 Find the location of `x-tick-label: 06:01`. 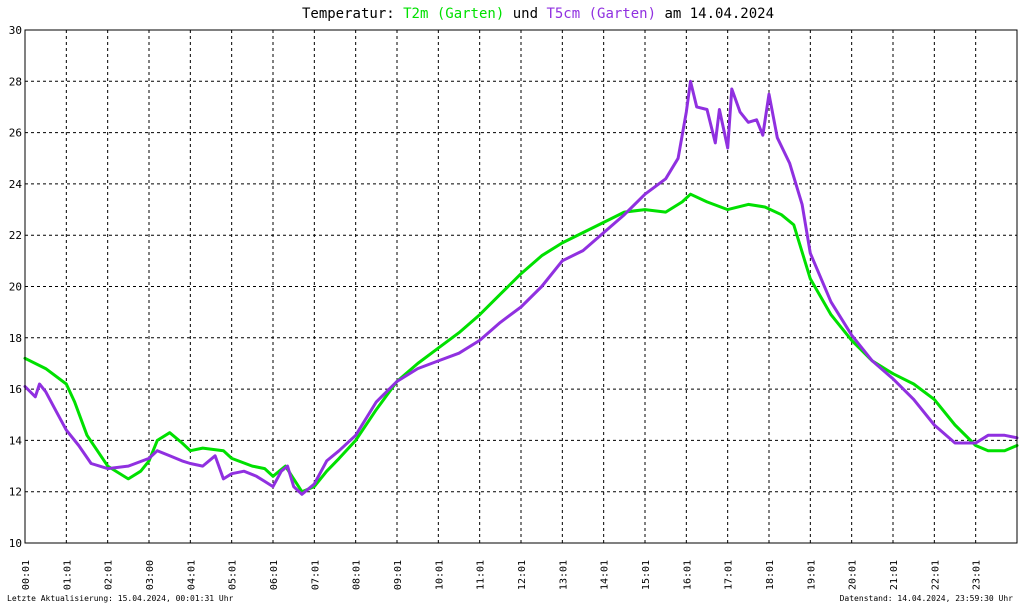

x-tick-label: 06:01 is located at coordinates (274, 575).